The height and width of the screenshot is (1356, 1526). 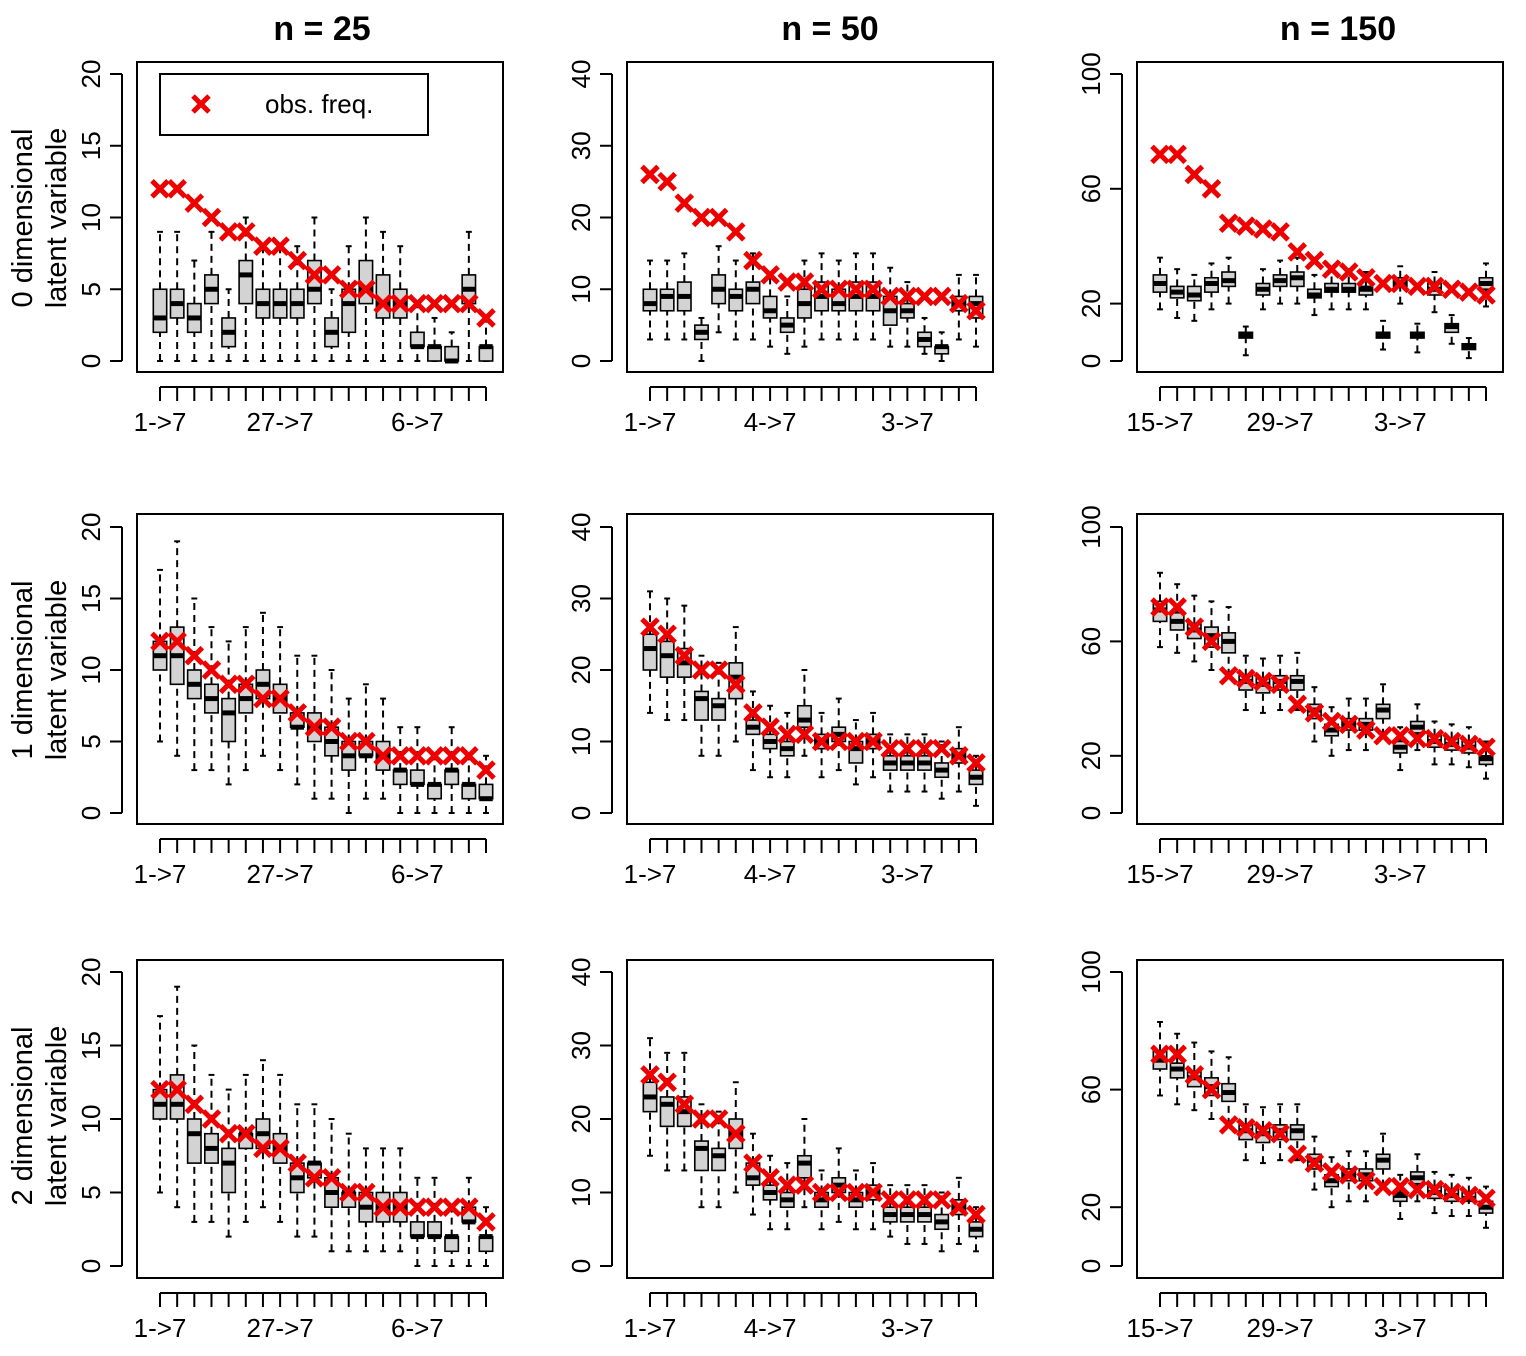 I want to click on y-tick-label: 100, so click(x=1091, y=971).